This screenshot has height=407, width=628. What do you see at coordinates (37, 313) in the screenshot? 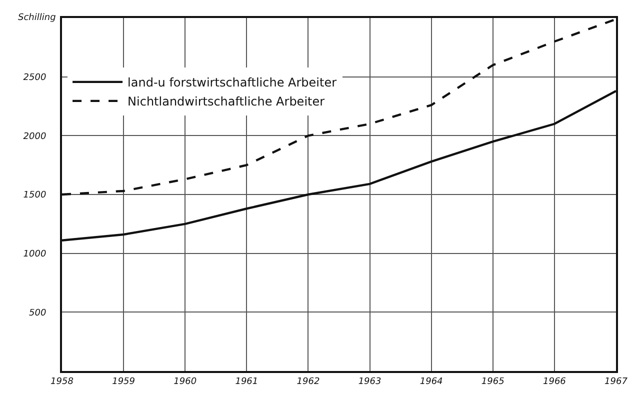
I see `y-tick-label: 500` at bounding box center [37, 313].